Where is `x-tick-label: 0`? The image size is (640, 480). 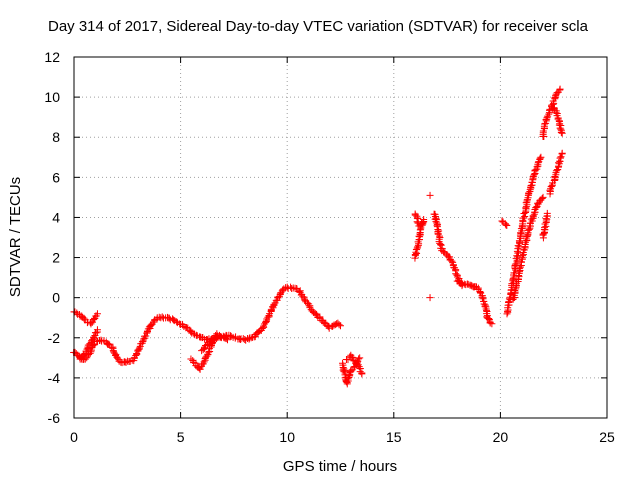 x-tick-label: 0 is located at coordinates (74, 437).